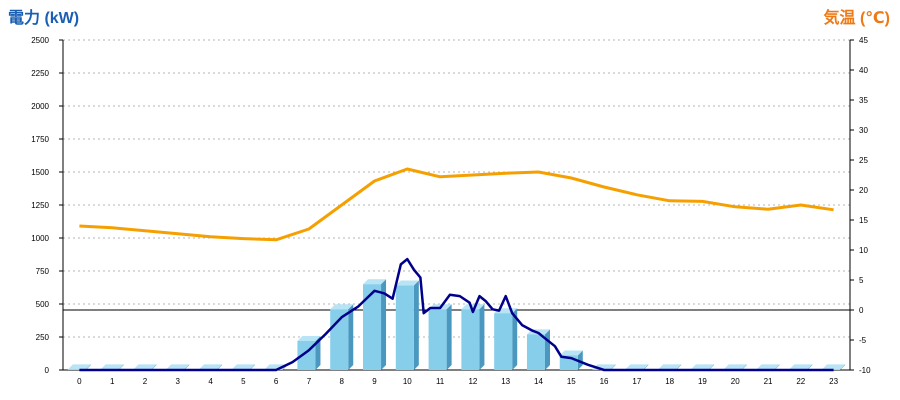 The width and height of the screenshot is (900, 400). I want to click on left-tick-label-2500: 2500, so click(40, 40).